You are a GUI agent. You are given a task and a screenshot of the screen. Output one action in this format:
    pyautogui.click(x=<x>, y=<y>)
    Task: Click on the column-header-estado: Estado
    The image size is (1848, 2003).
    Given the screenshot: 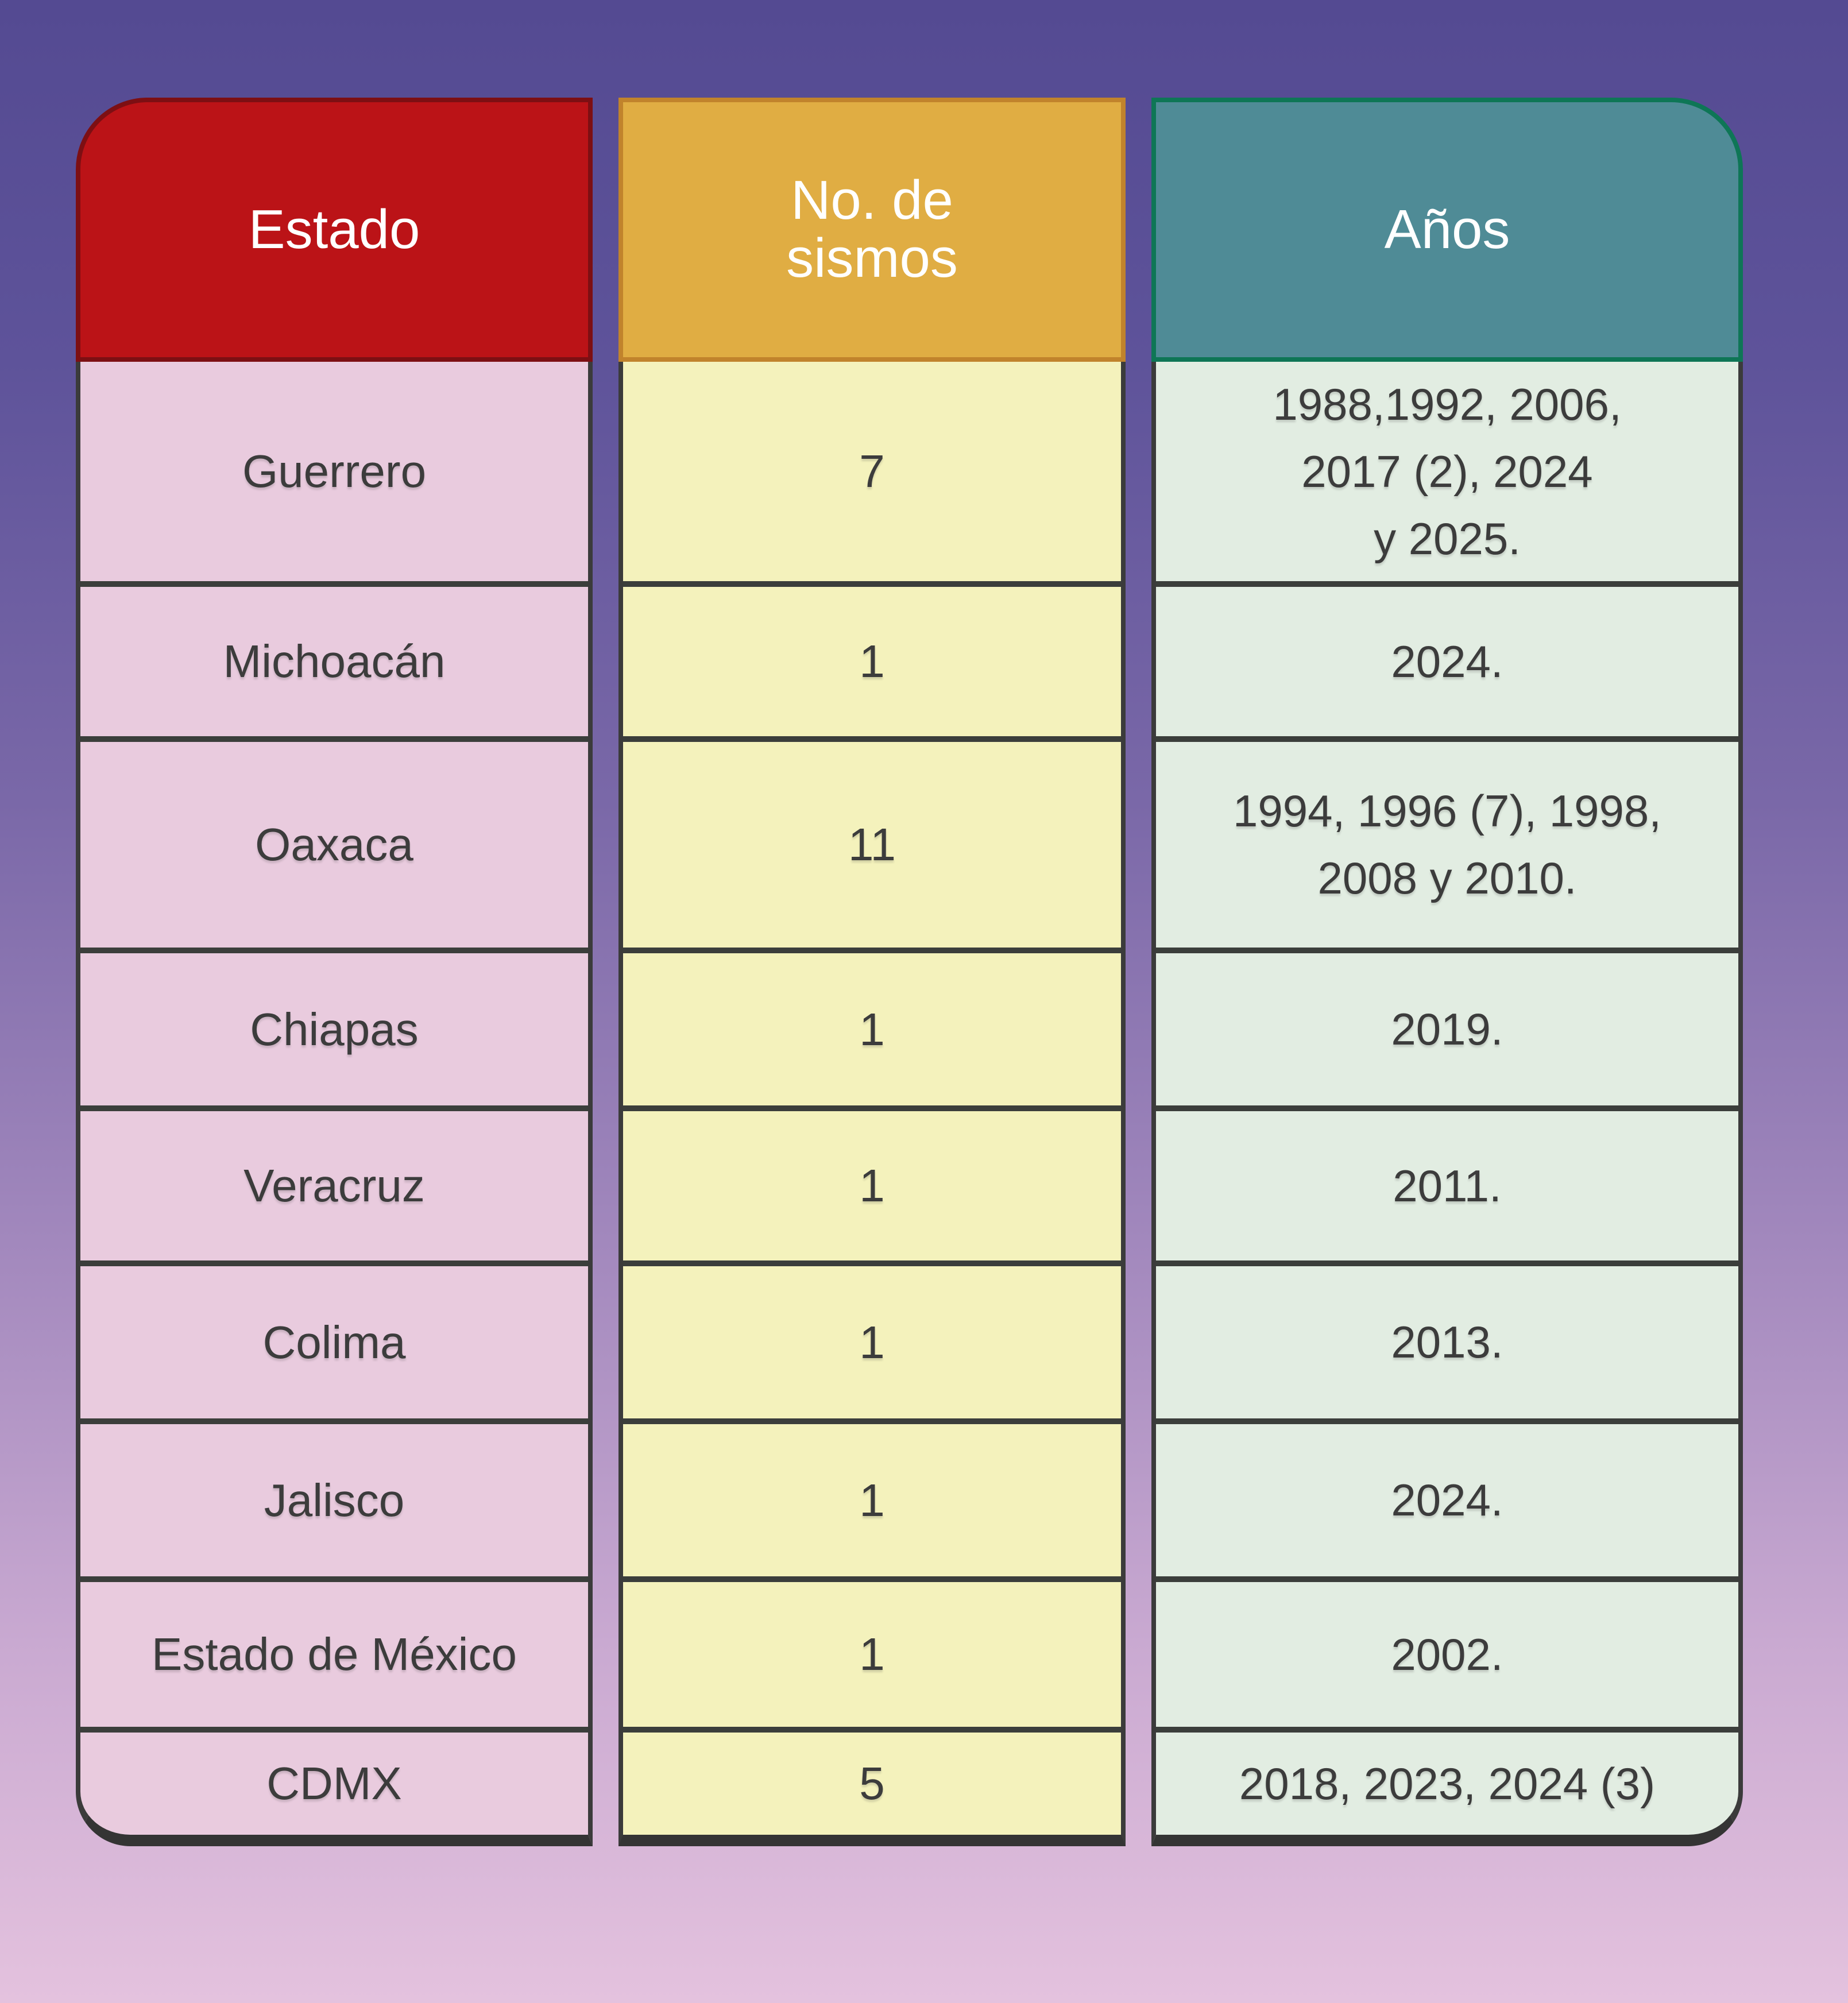 What is the action you would take?
    pyautogui.click(x=334, y=230)
    